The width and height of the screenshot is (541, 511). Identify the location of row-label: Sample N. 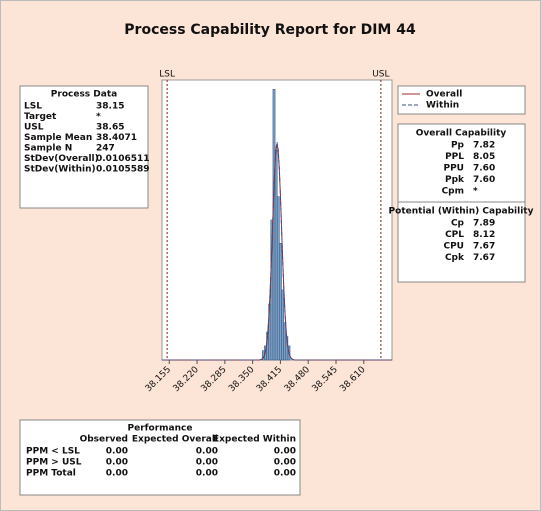
(48, 149).